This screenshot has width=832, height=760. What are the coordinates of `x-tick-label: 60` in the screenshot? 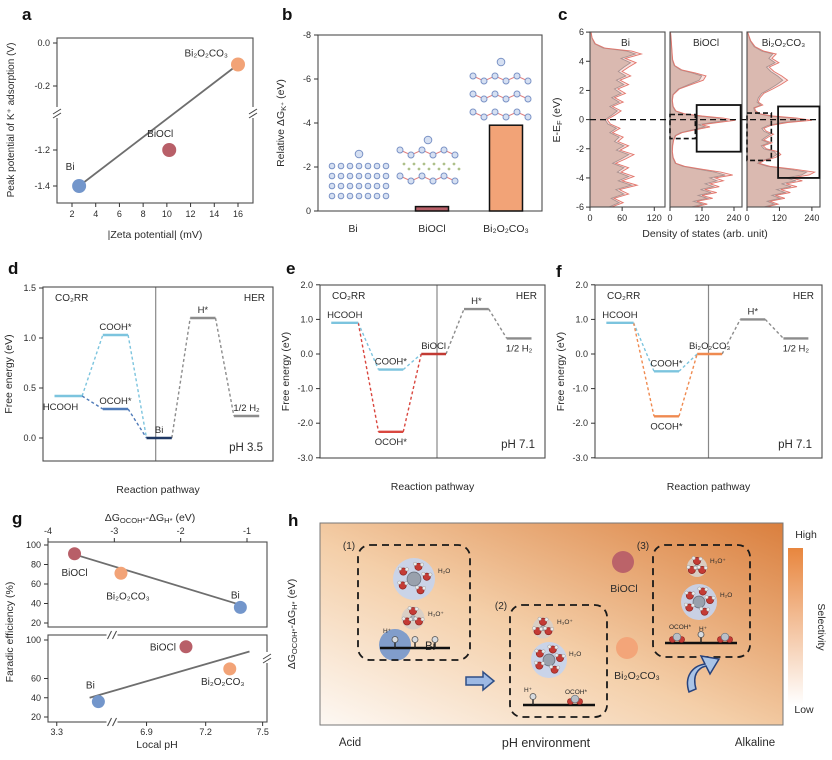 It's located at (622, 218).